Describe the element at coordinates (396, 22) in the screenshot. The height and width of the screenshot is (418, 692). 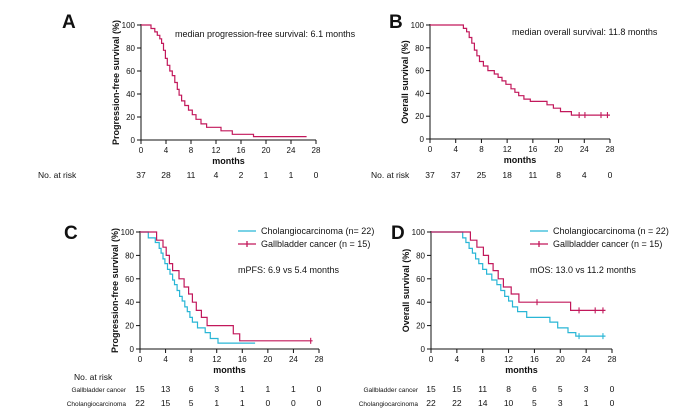
I see `panel-letter: B` at that location.